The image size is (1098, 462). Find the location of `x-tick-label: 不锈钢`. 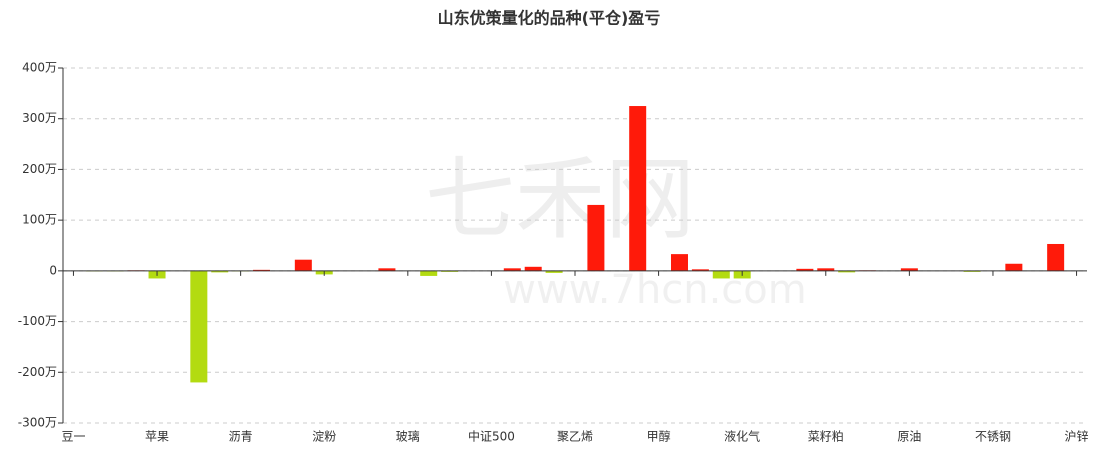

x-tick-label: 不锈钢 is located at coordinates (993, 437).